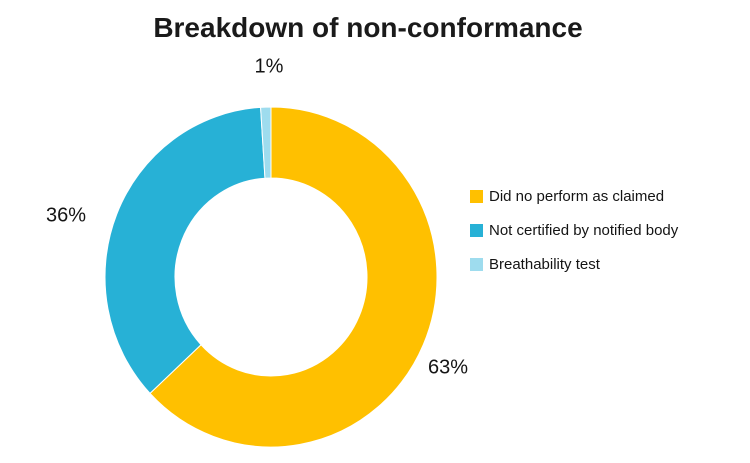 The image size is (750, 463). I want to click on data-label-did-no-perform: 63%, so click(448, 367).